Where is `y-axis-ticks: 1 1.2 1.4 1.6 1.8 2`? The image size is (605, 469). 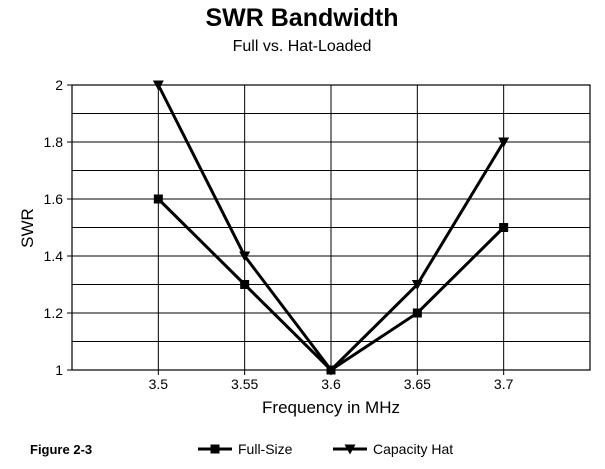 y-axis-ticks: 1 1.2 1.4 1.6 1.8 2 is located at coordinates (58, 227).